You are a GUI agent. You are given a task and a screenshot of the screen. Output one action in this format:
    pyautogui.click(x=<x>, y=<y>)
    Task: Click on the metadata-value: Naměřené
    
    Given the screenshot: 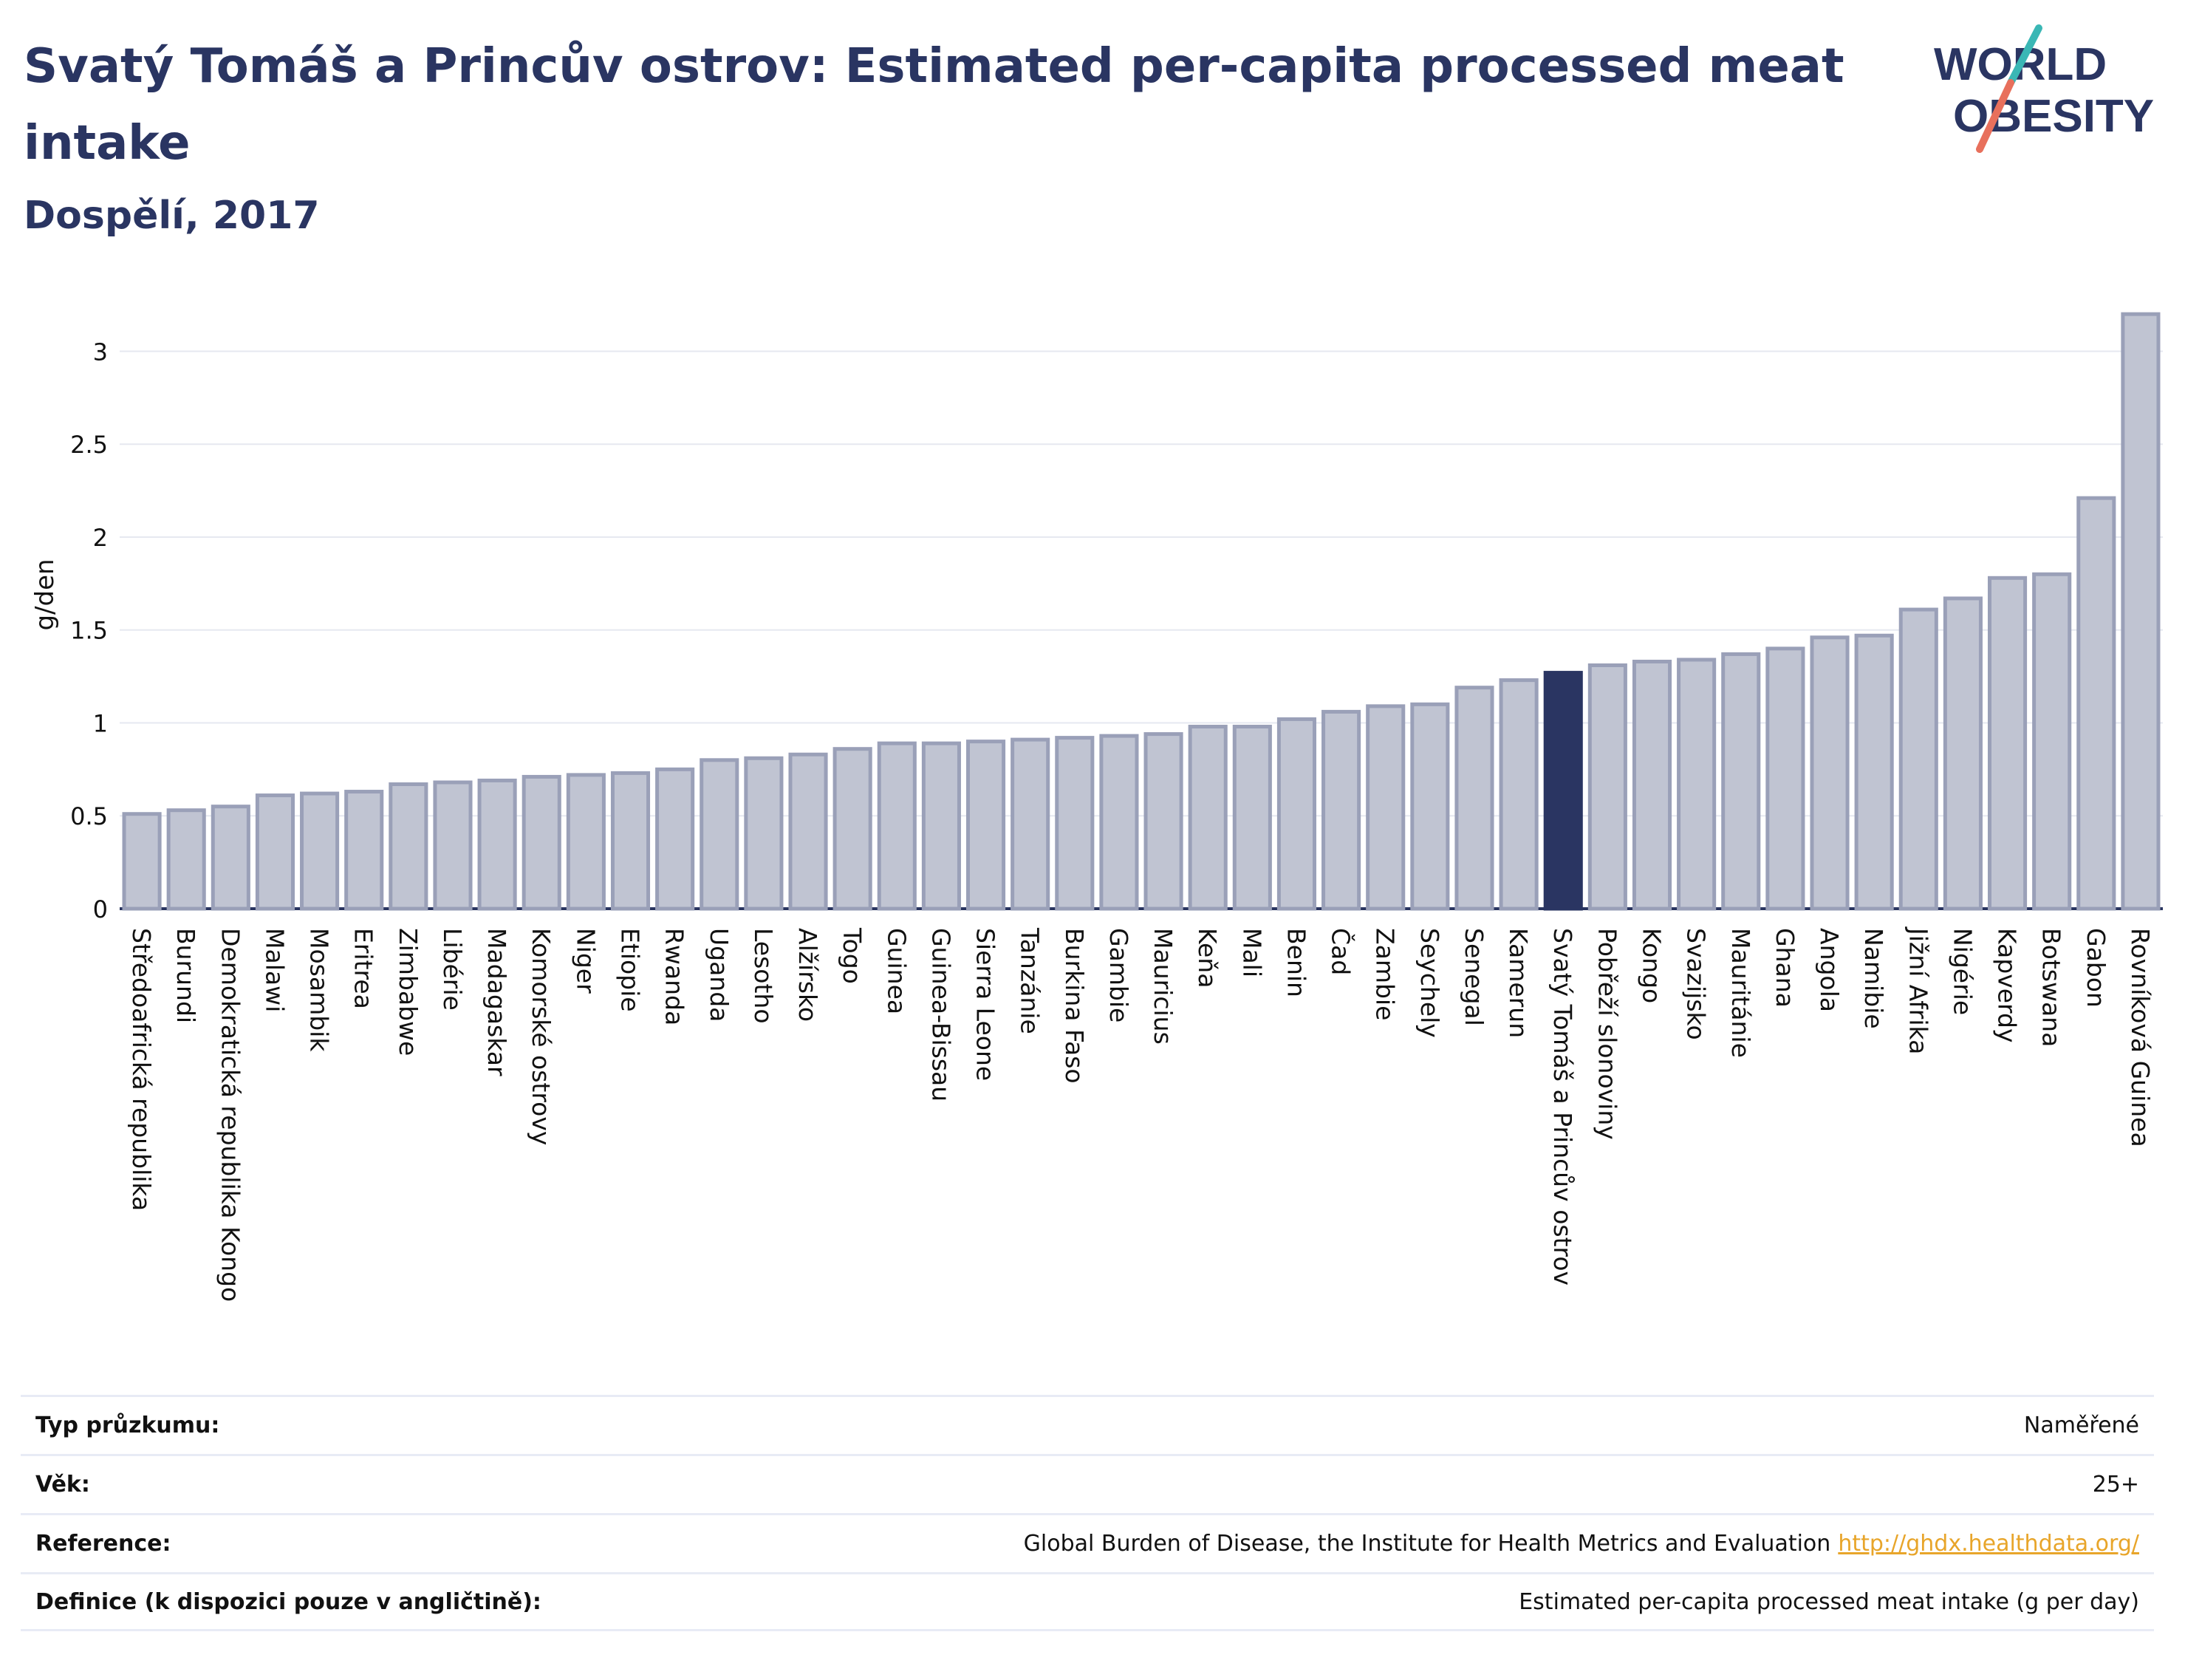 What is the action you would take?
    pyautogui.click(x=2081, y=1426)
    